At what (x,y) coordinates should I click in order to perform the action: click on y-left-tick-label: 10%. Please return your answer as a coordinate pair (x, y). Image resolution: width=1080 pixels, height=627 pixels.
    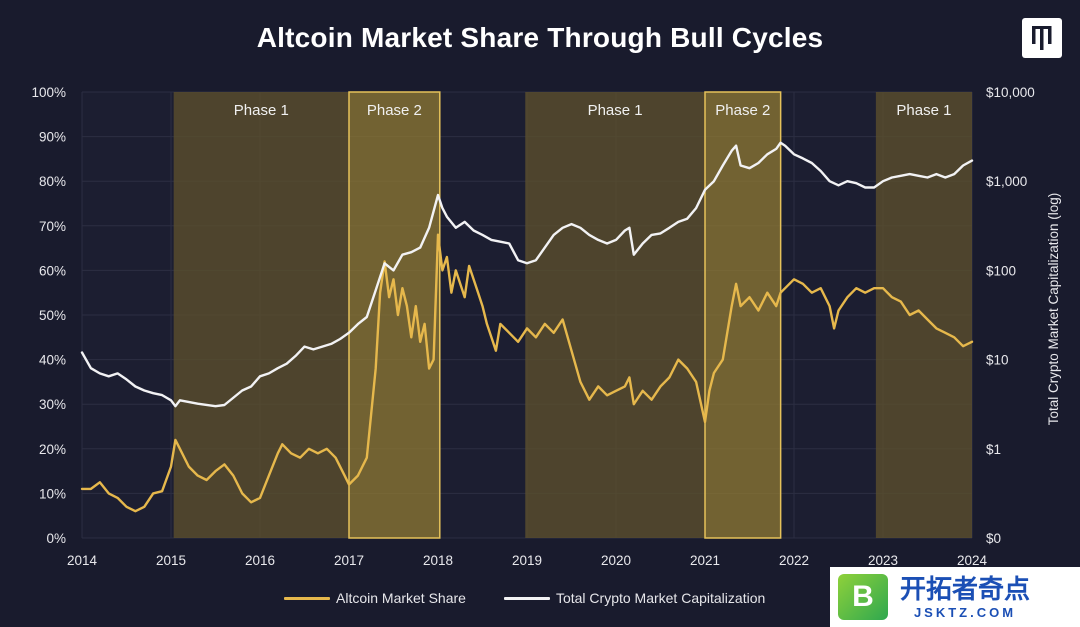
    Looking at the image, I should click on (52, 493).